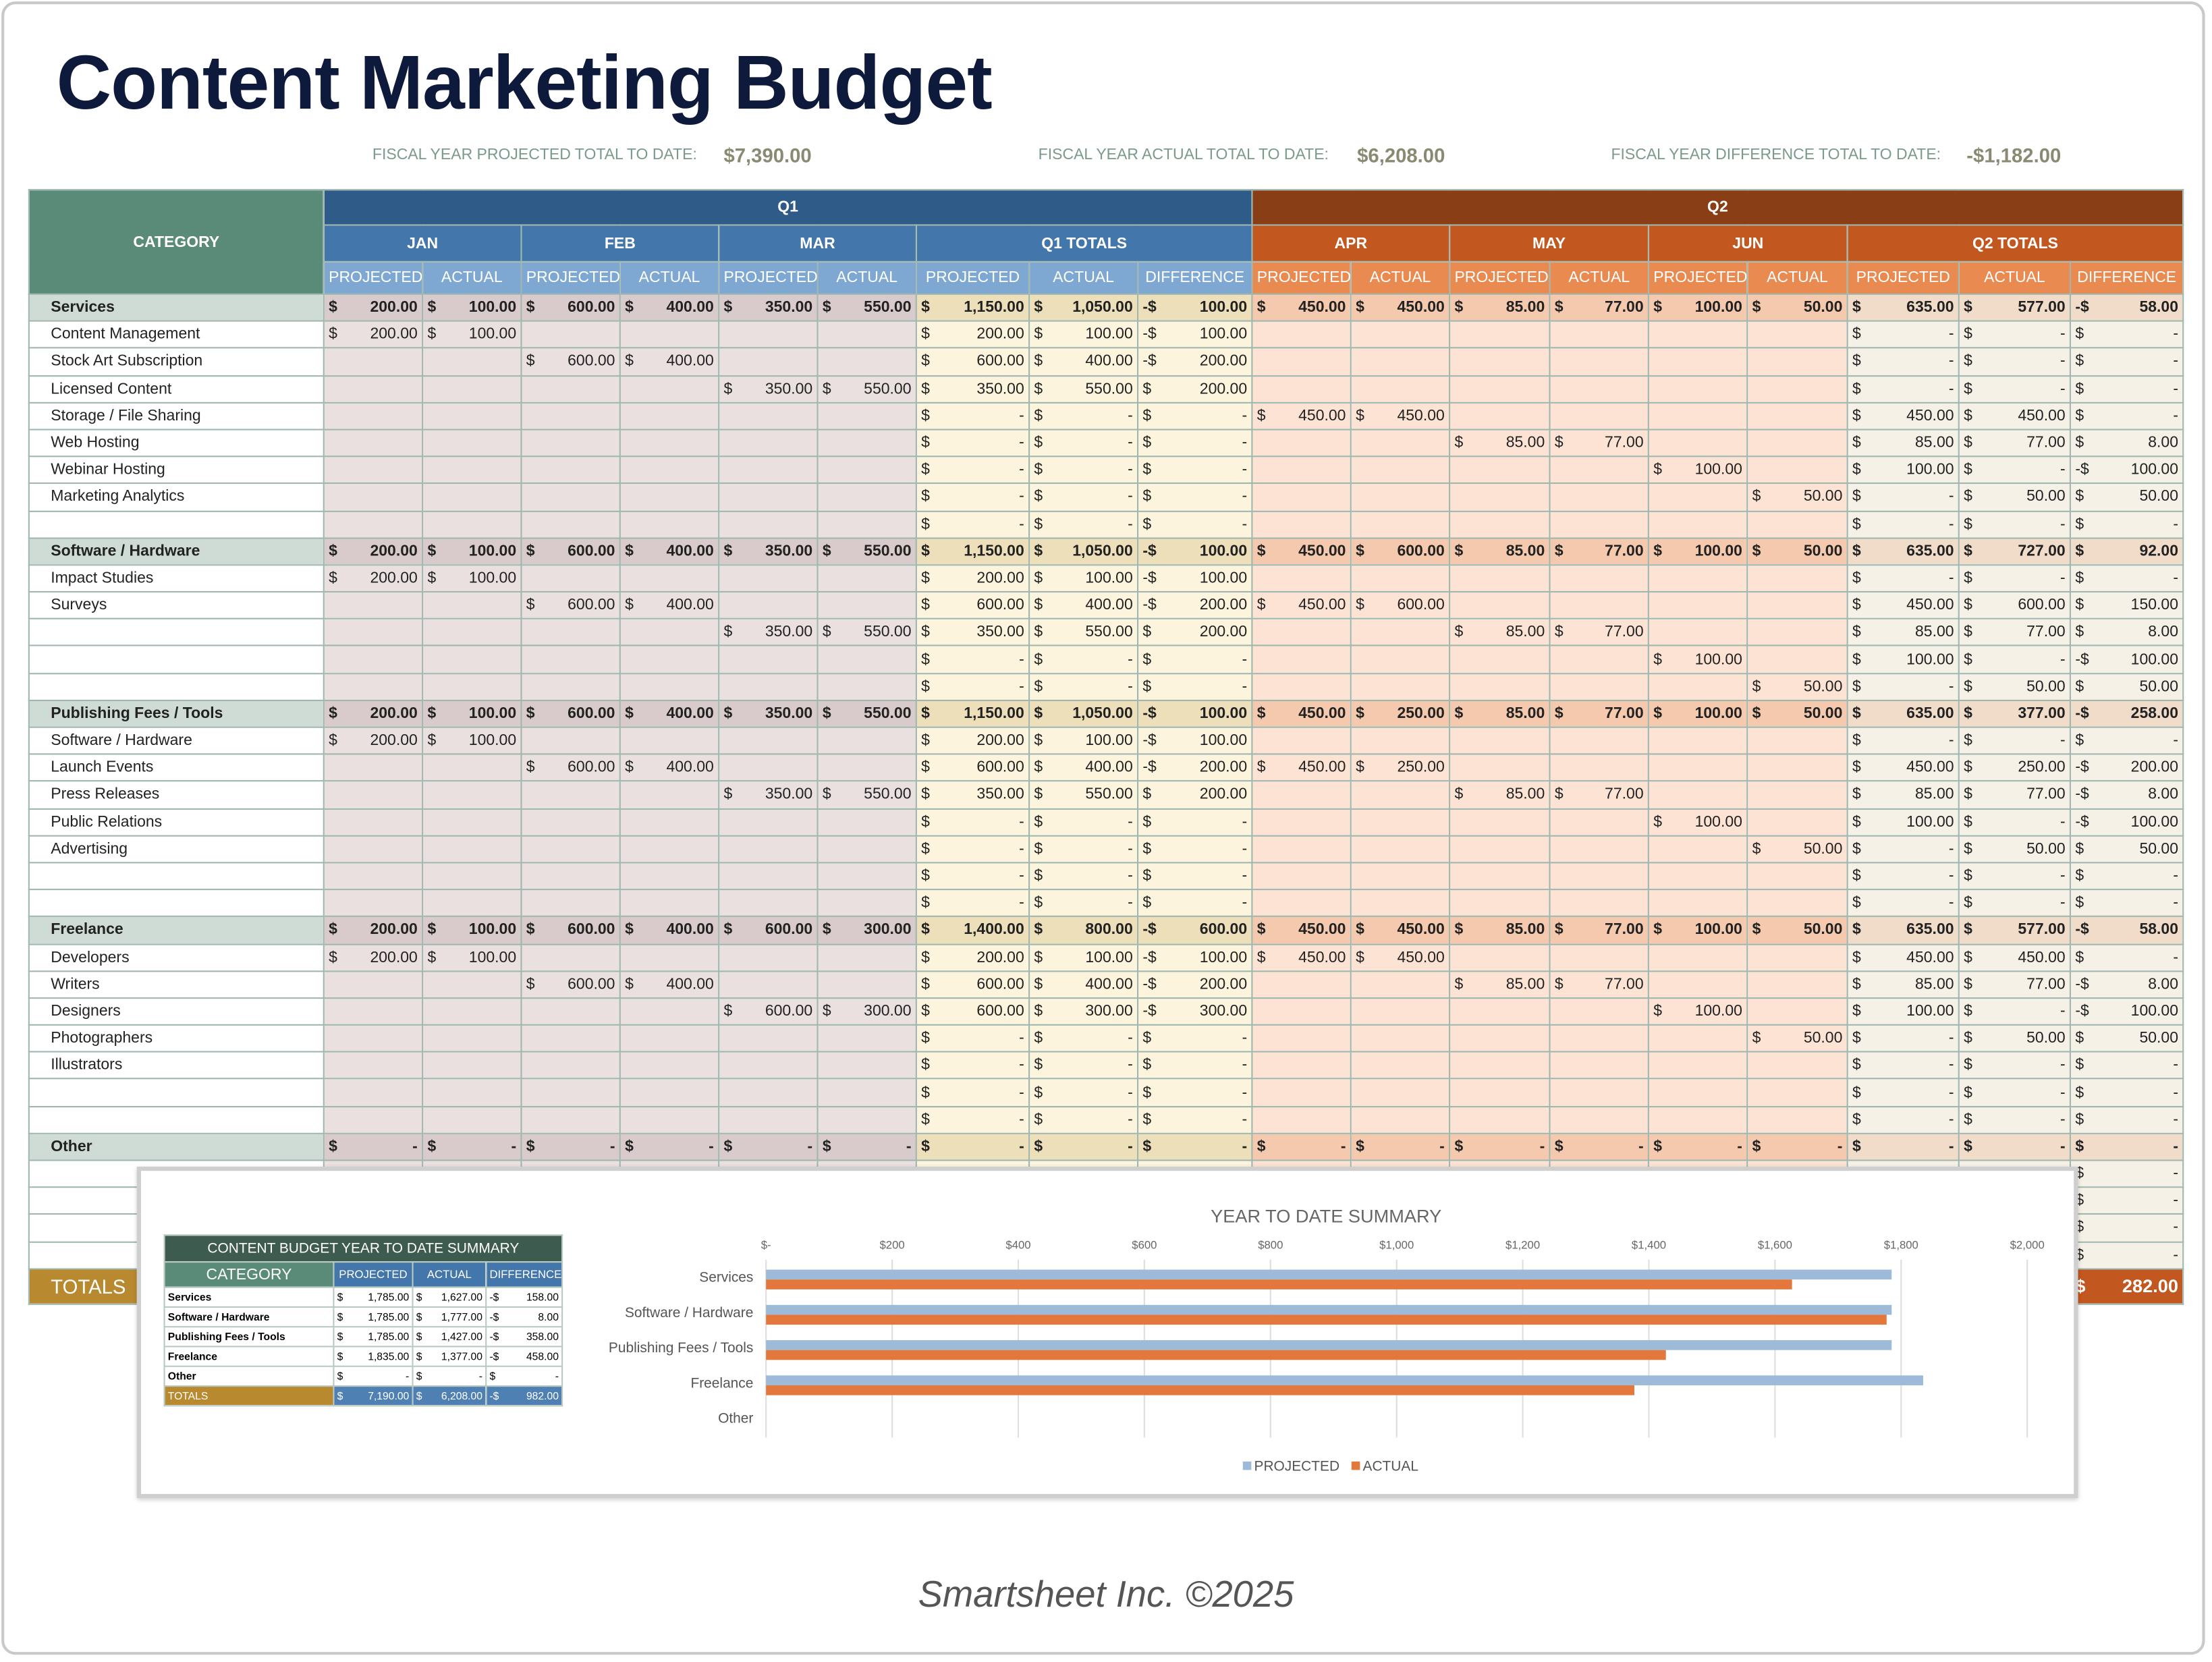 The image size is (2212, 1662). Describe the element at coordinates (1797, 496) in the screenshot. I see `cell: $50.00` at that location.